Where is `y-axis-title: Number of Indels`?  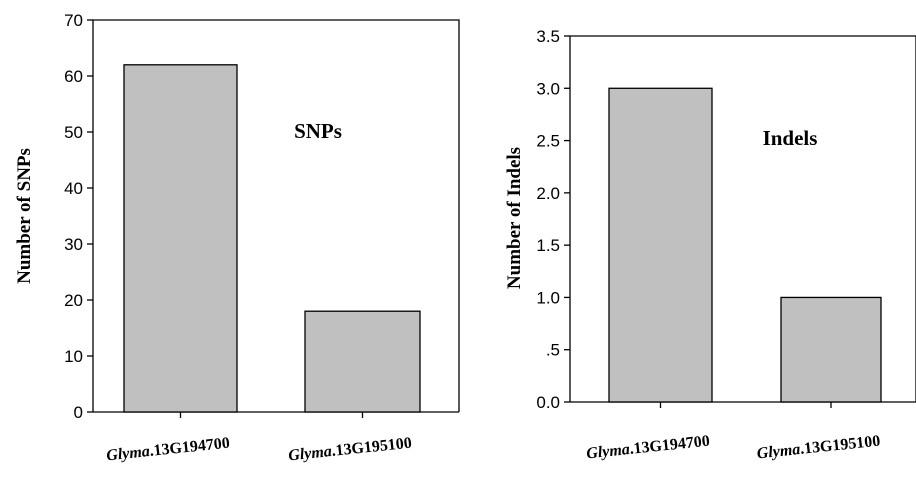
y-axis-title: Number of Indels is located at coordinates (514, 218).